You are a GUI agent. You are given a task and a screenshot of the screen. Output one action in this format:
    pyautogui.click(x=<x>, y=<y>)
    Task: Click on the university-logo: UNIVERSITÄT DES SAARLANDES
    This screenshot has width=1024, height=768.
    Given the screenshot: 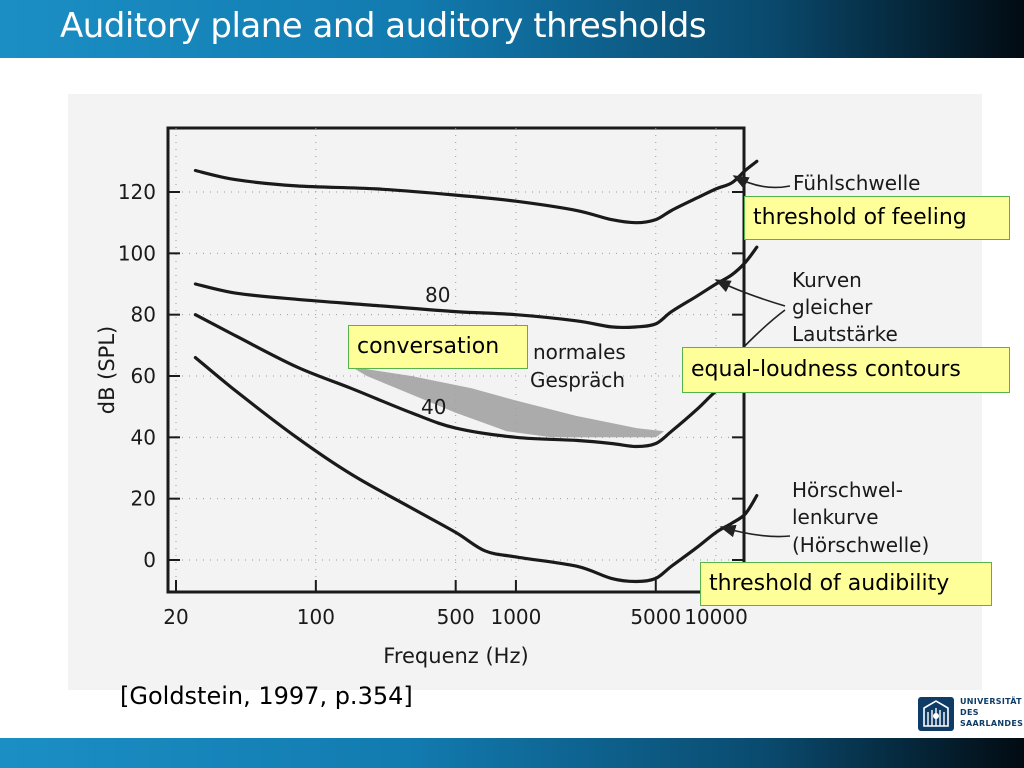 What is the action you would take?
    pyautogui.click(x=970, y=714)
    